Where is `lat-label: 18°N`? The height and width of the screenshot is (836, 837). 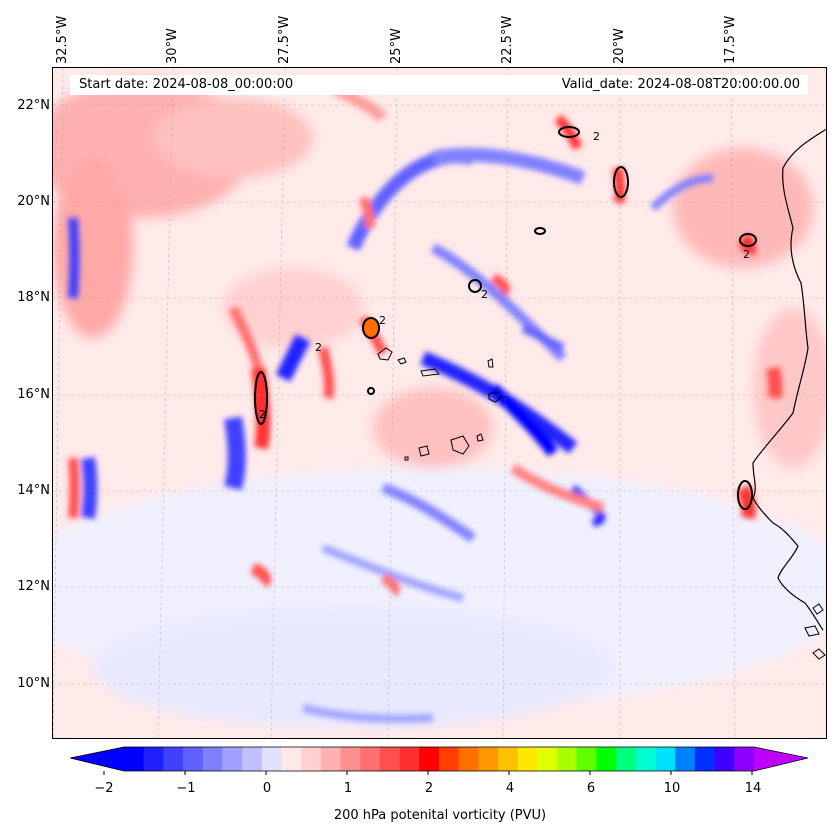 lat-label: 18°N is located at coordinates (33, 297).